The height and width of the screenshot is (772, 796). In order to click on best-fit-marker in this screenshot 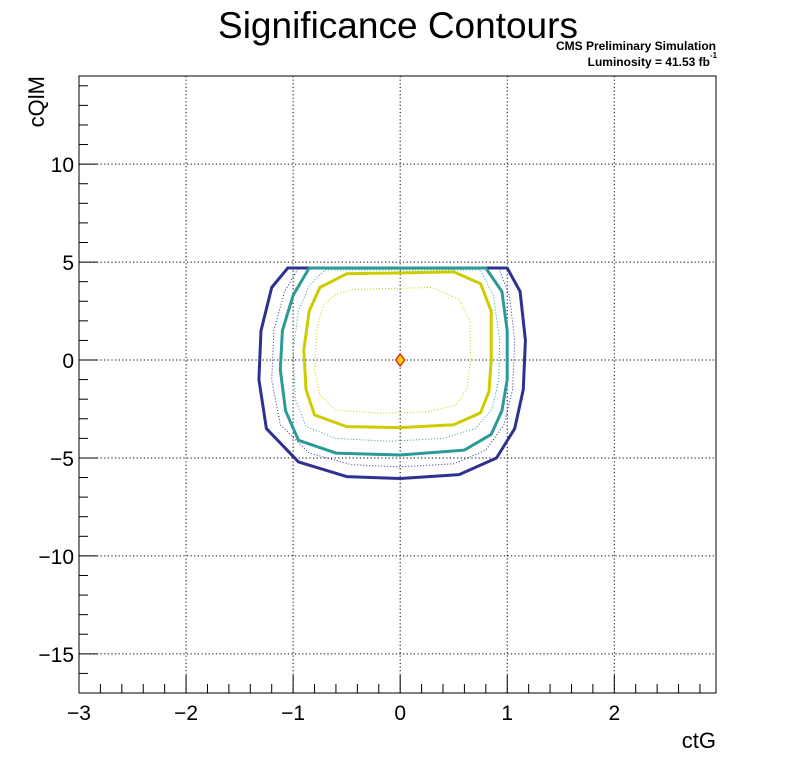, I will do `click(400, 360)`.